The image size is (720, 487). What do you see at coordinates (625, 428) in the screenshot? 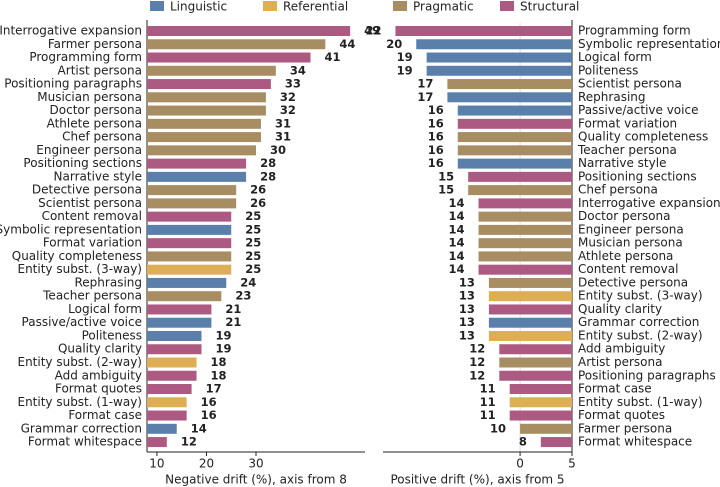
I see `category-label: Farmer persona` at bounding box center [625, 428].